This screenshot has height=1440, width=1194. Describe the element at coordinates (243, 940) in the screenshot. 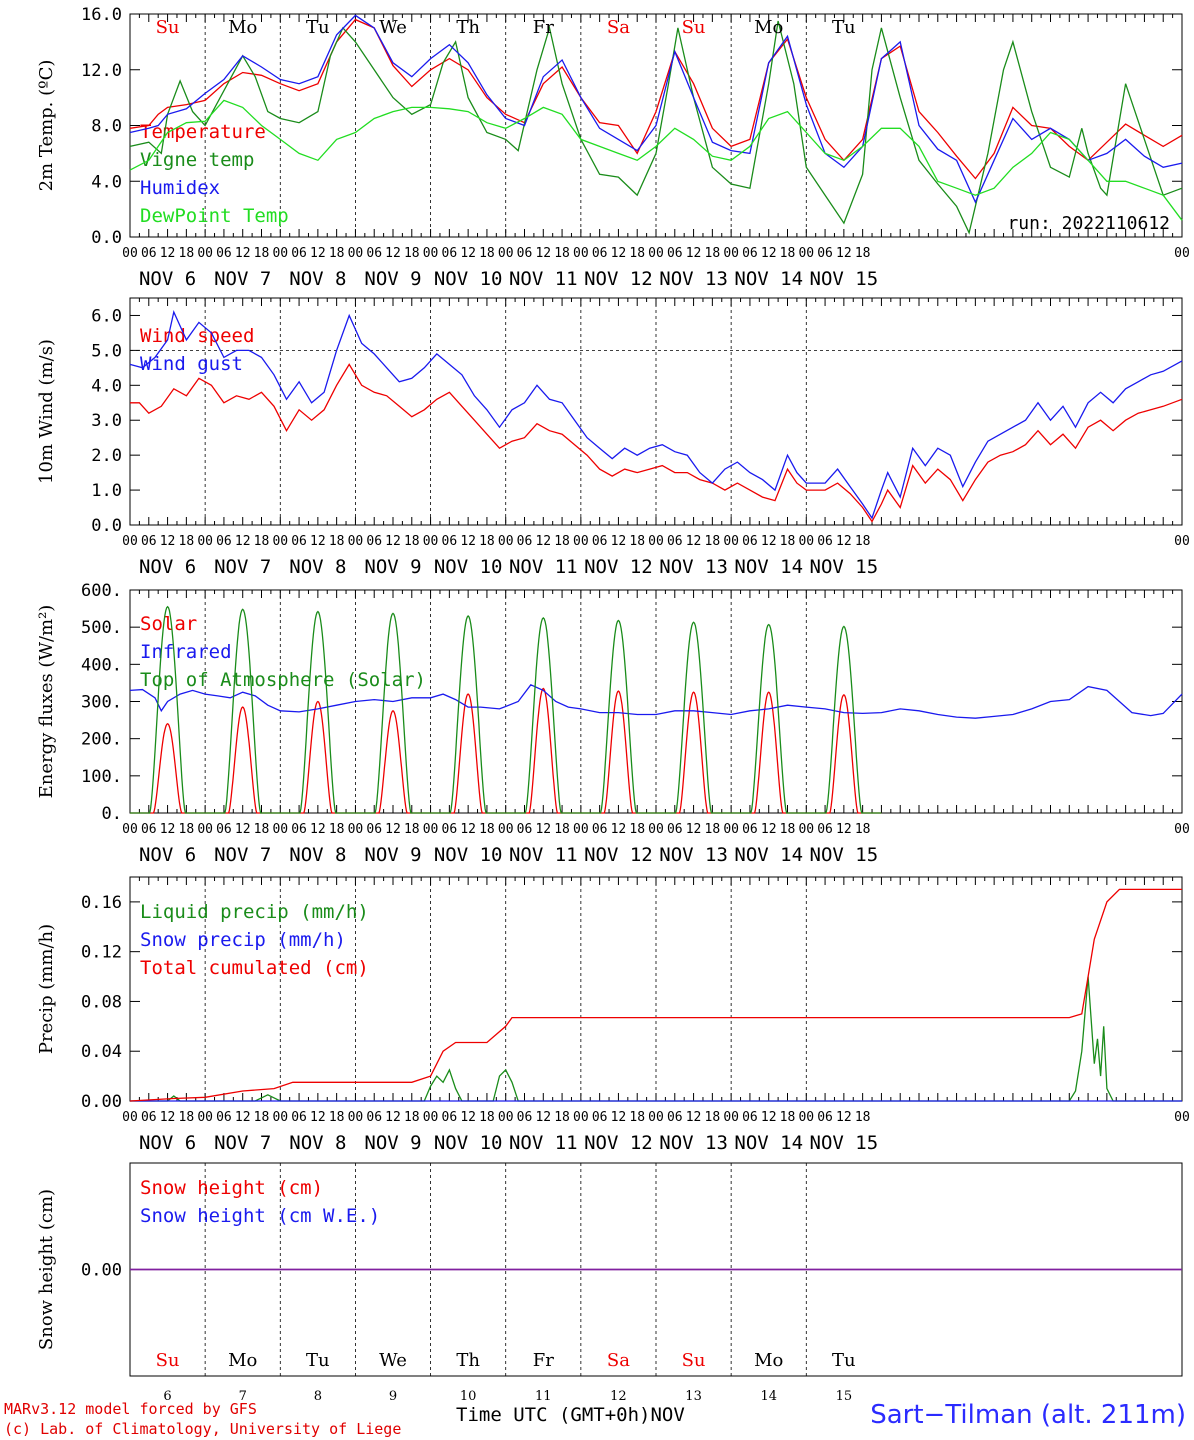

I see `legend-snow-precip-mm-h-: Snow precip (mm/h)` at that location.